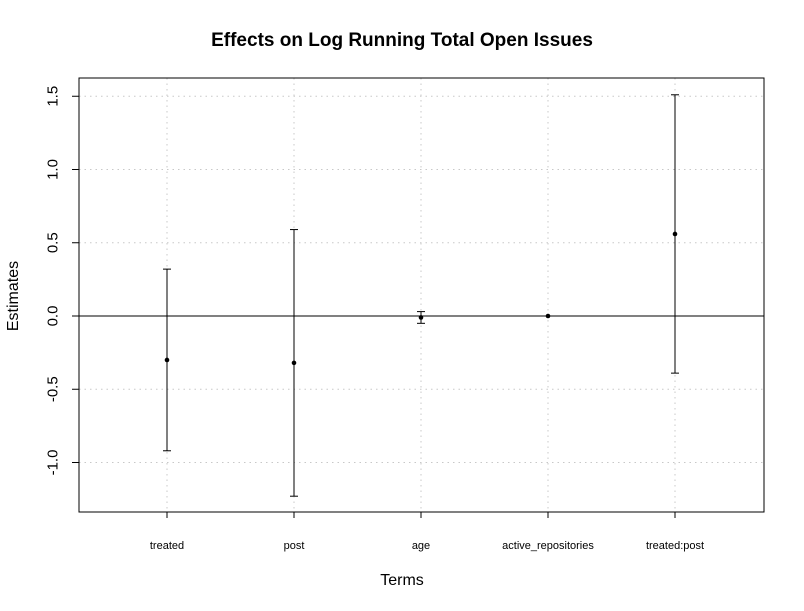 This screenshot has width=804, height=611. What do you see at coordinates (294, 546) in the screenshot?
I see `x-tick-label: post` at bounding box center [294, 546].